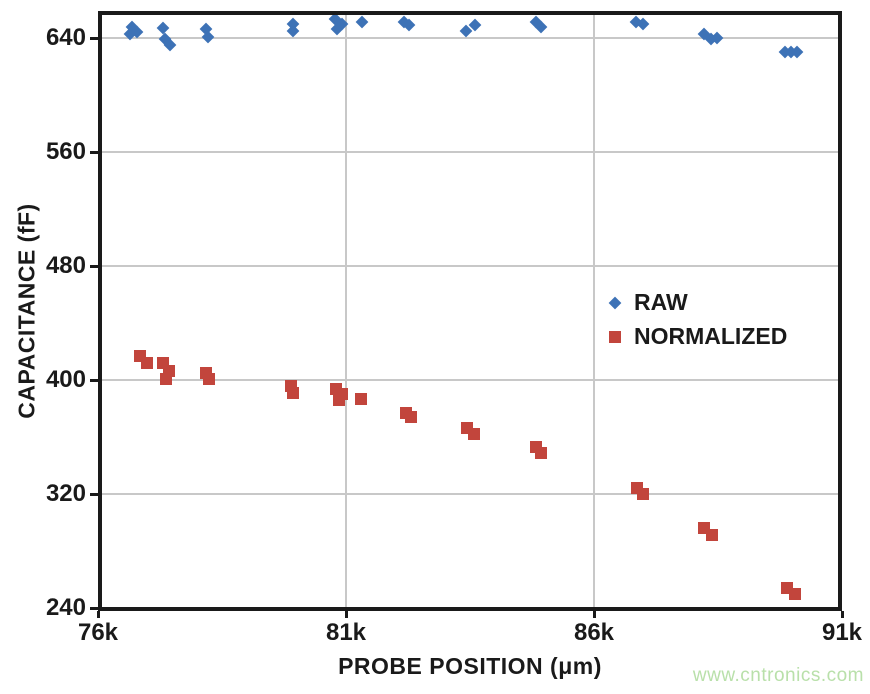  I want to click on x-tick-mark-76k, so click(98, 614).